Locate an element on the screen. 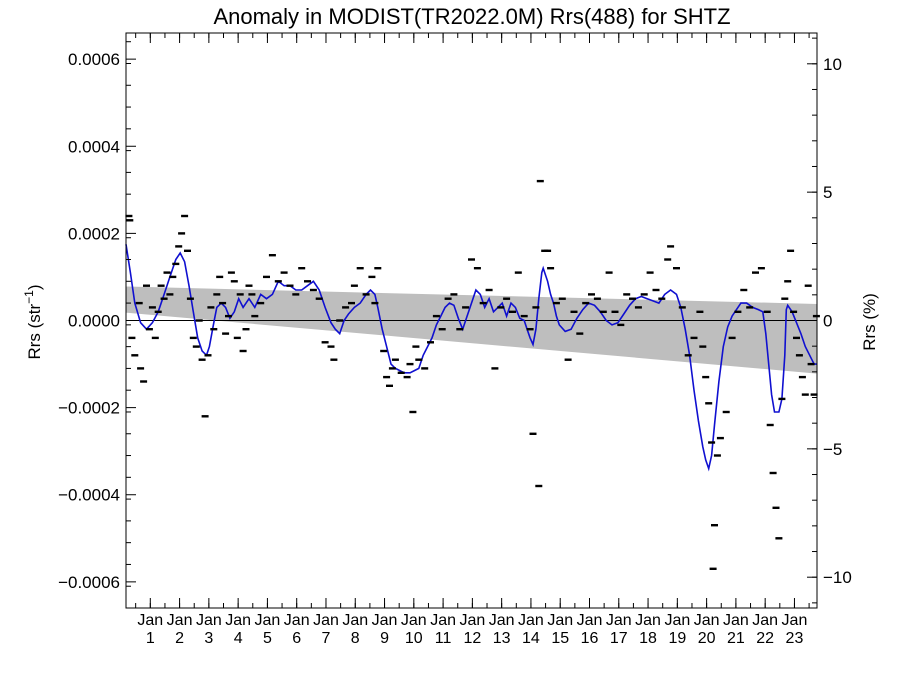  x-tick-year-label: 23 is located at coordinates (795, 638).